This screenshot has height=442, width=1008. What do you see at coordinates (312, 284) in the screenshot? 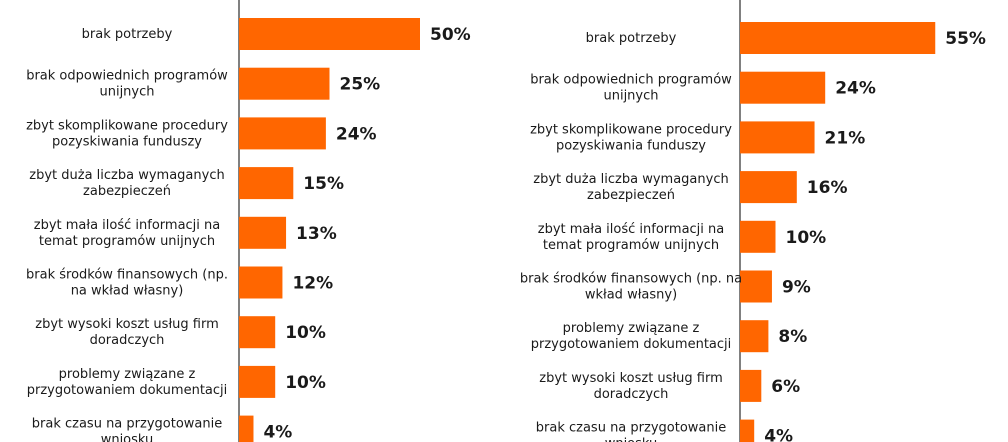
I see `value-label: 12%` at bounding box center [312, 284].